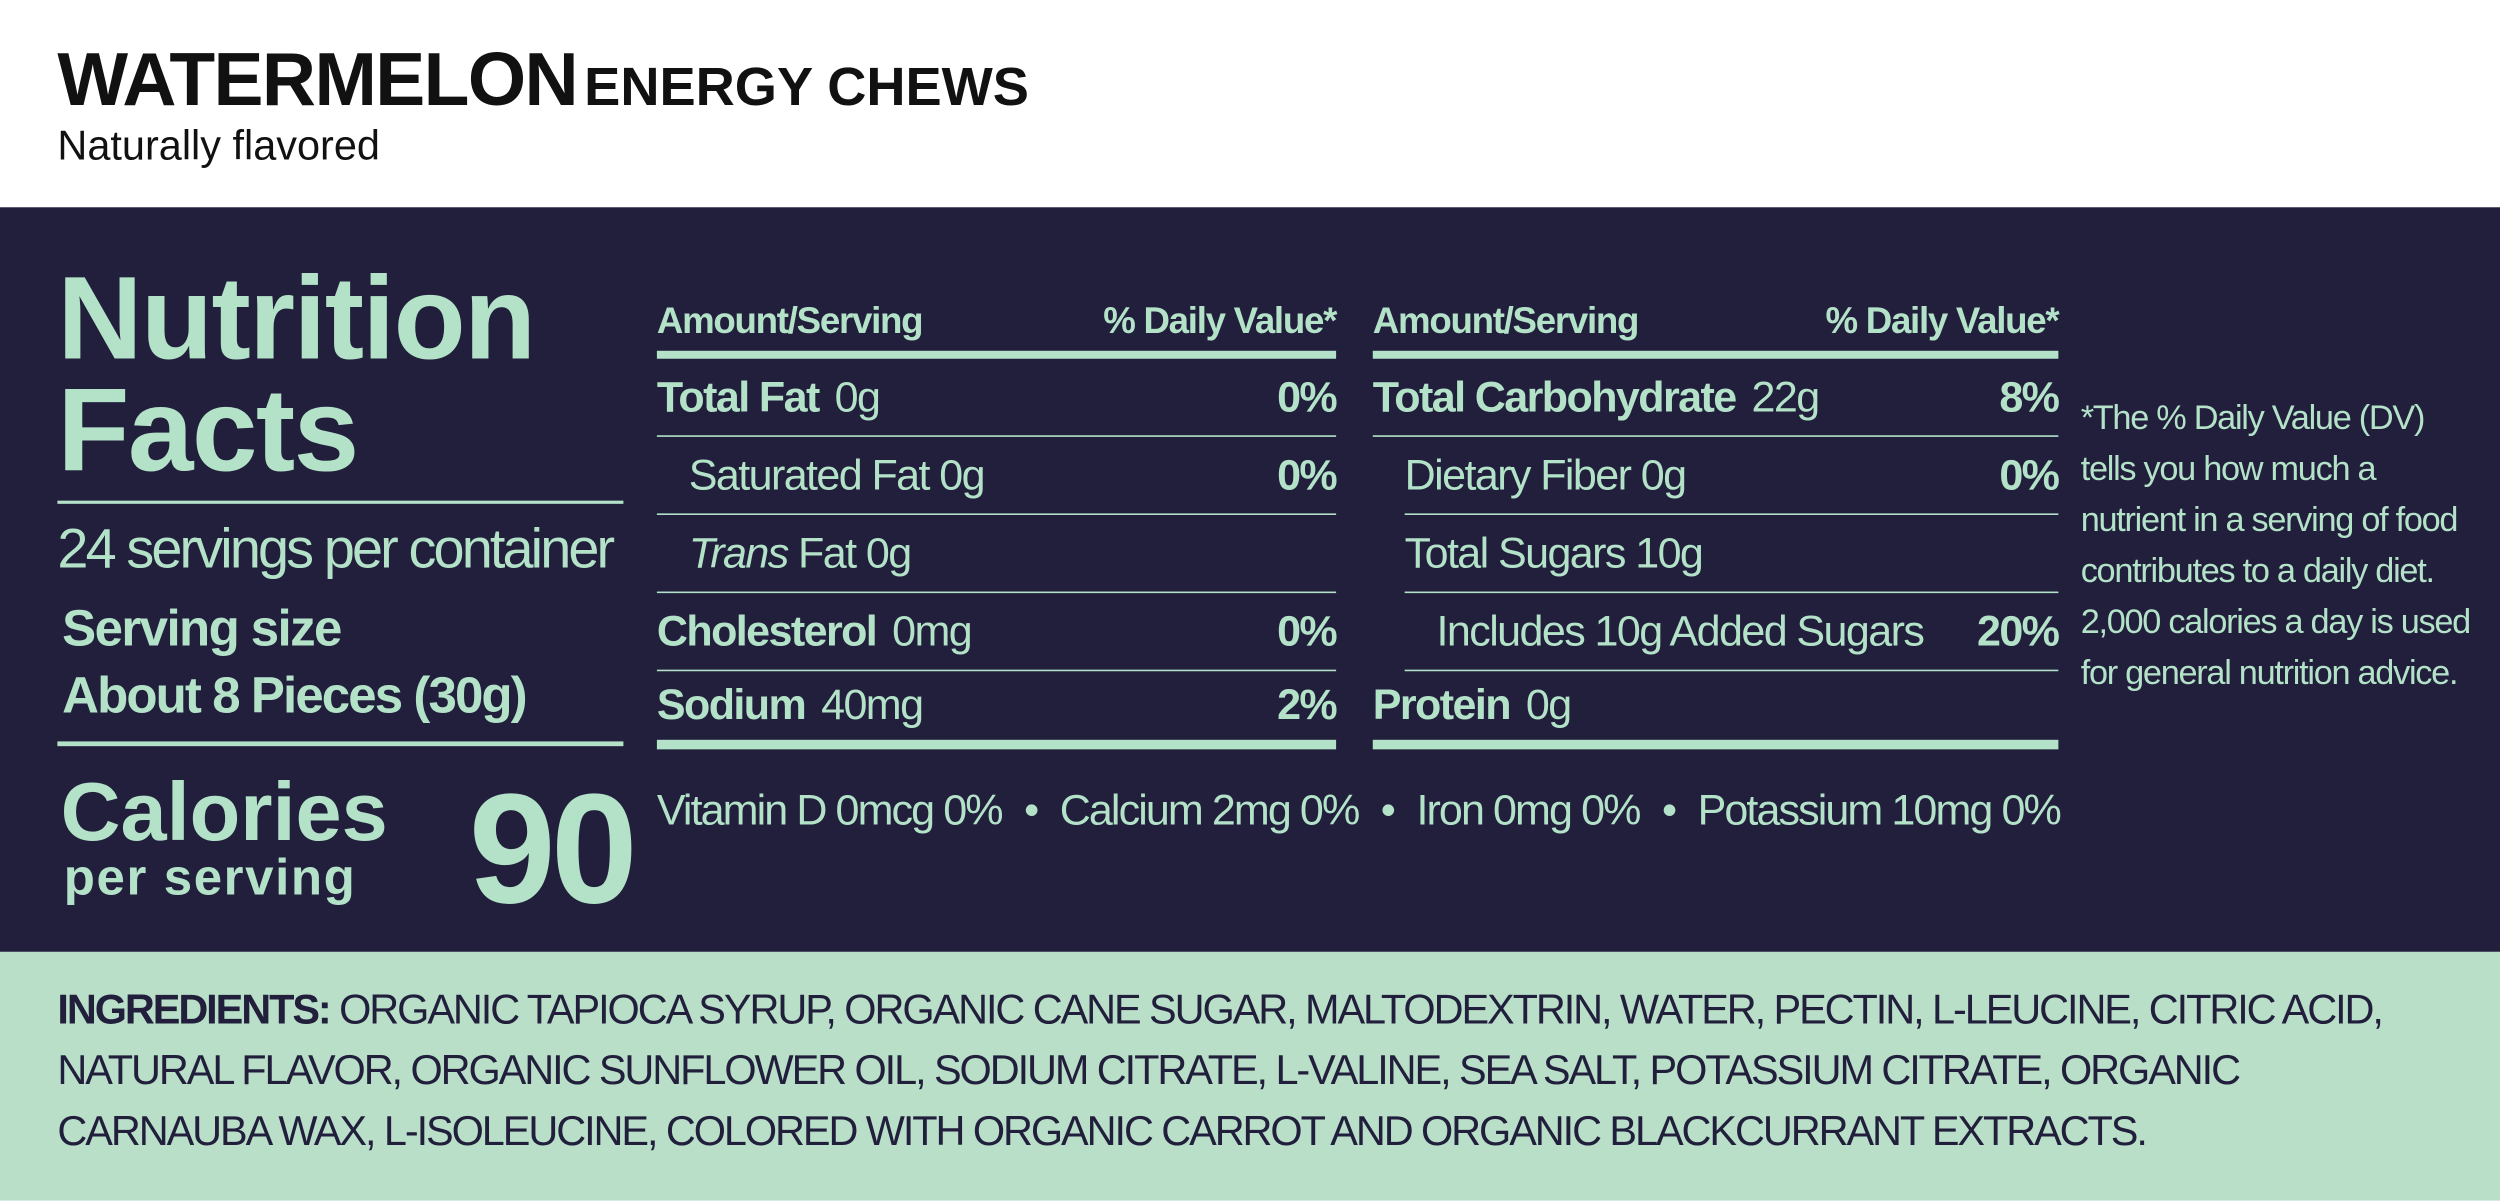  What do you see at coordinates (1307, 704) in the screenshot?
I see `nutrient-dv: 2%` at bounding box center [1307, 704].